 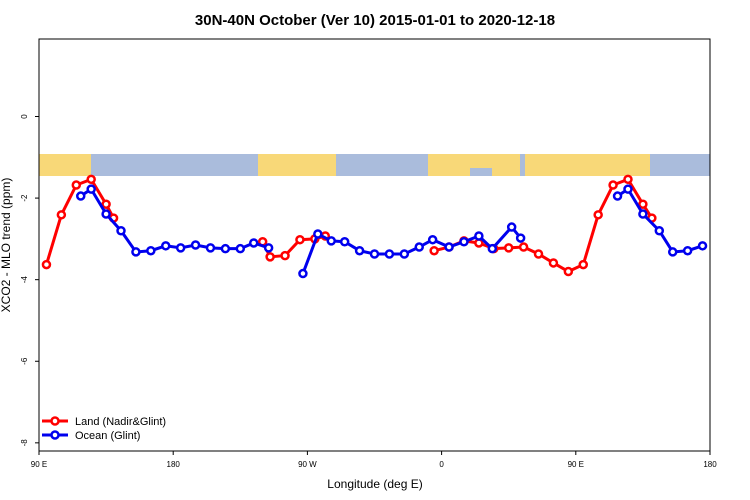 I want to click on y-tick-label: -6, so click(x=24, y=361).